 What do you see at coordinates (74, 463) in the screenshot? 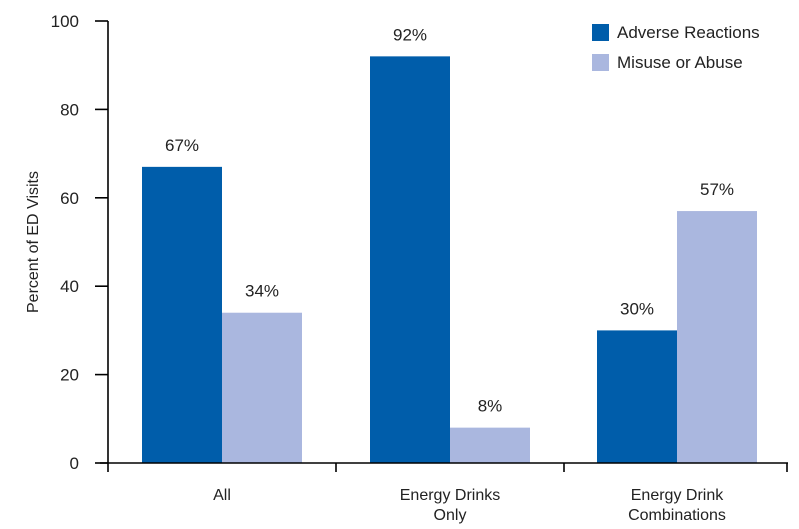
I see `y-tick-label: 0` at bounding box center [74, 463].